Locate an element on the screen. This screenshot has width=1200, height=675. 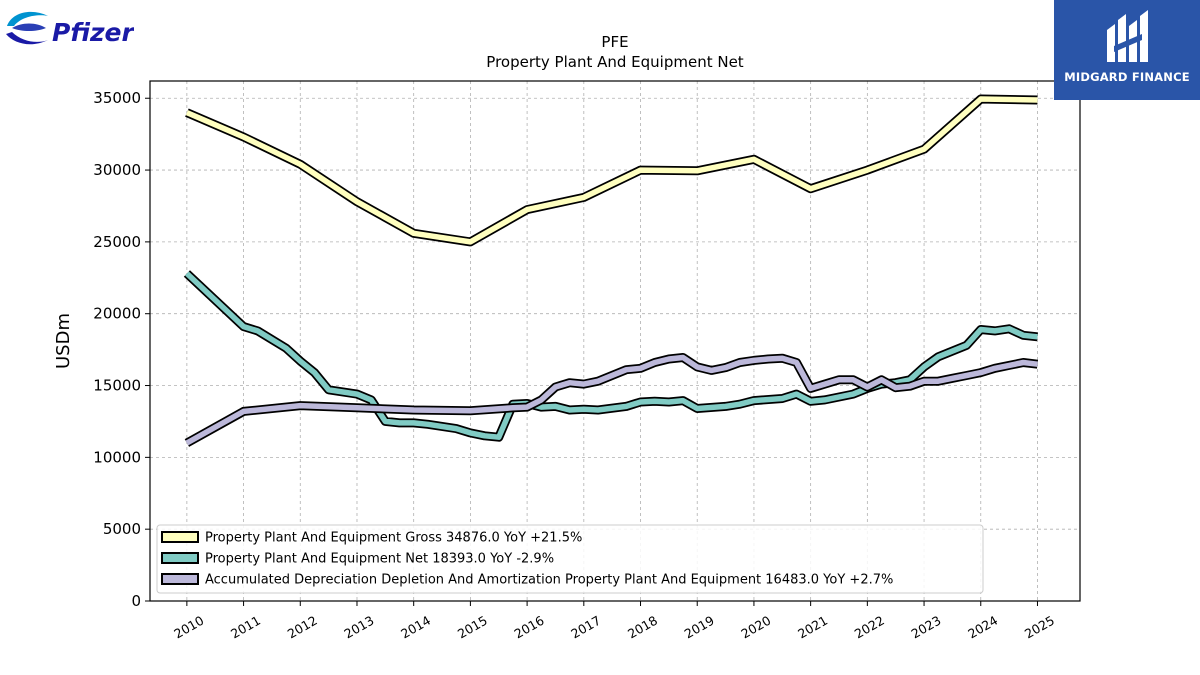
x-tick-label: 2018 is located at coordinates (642, 627).